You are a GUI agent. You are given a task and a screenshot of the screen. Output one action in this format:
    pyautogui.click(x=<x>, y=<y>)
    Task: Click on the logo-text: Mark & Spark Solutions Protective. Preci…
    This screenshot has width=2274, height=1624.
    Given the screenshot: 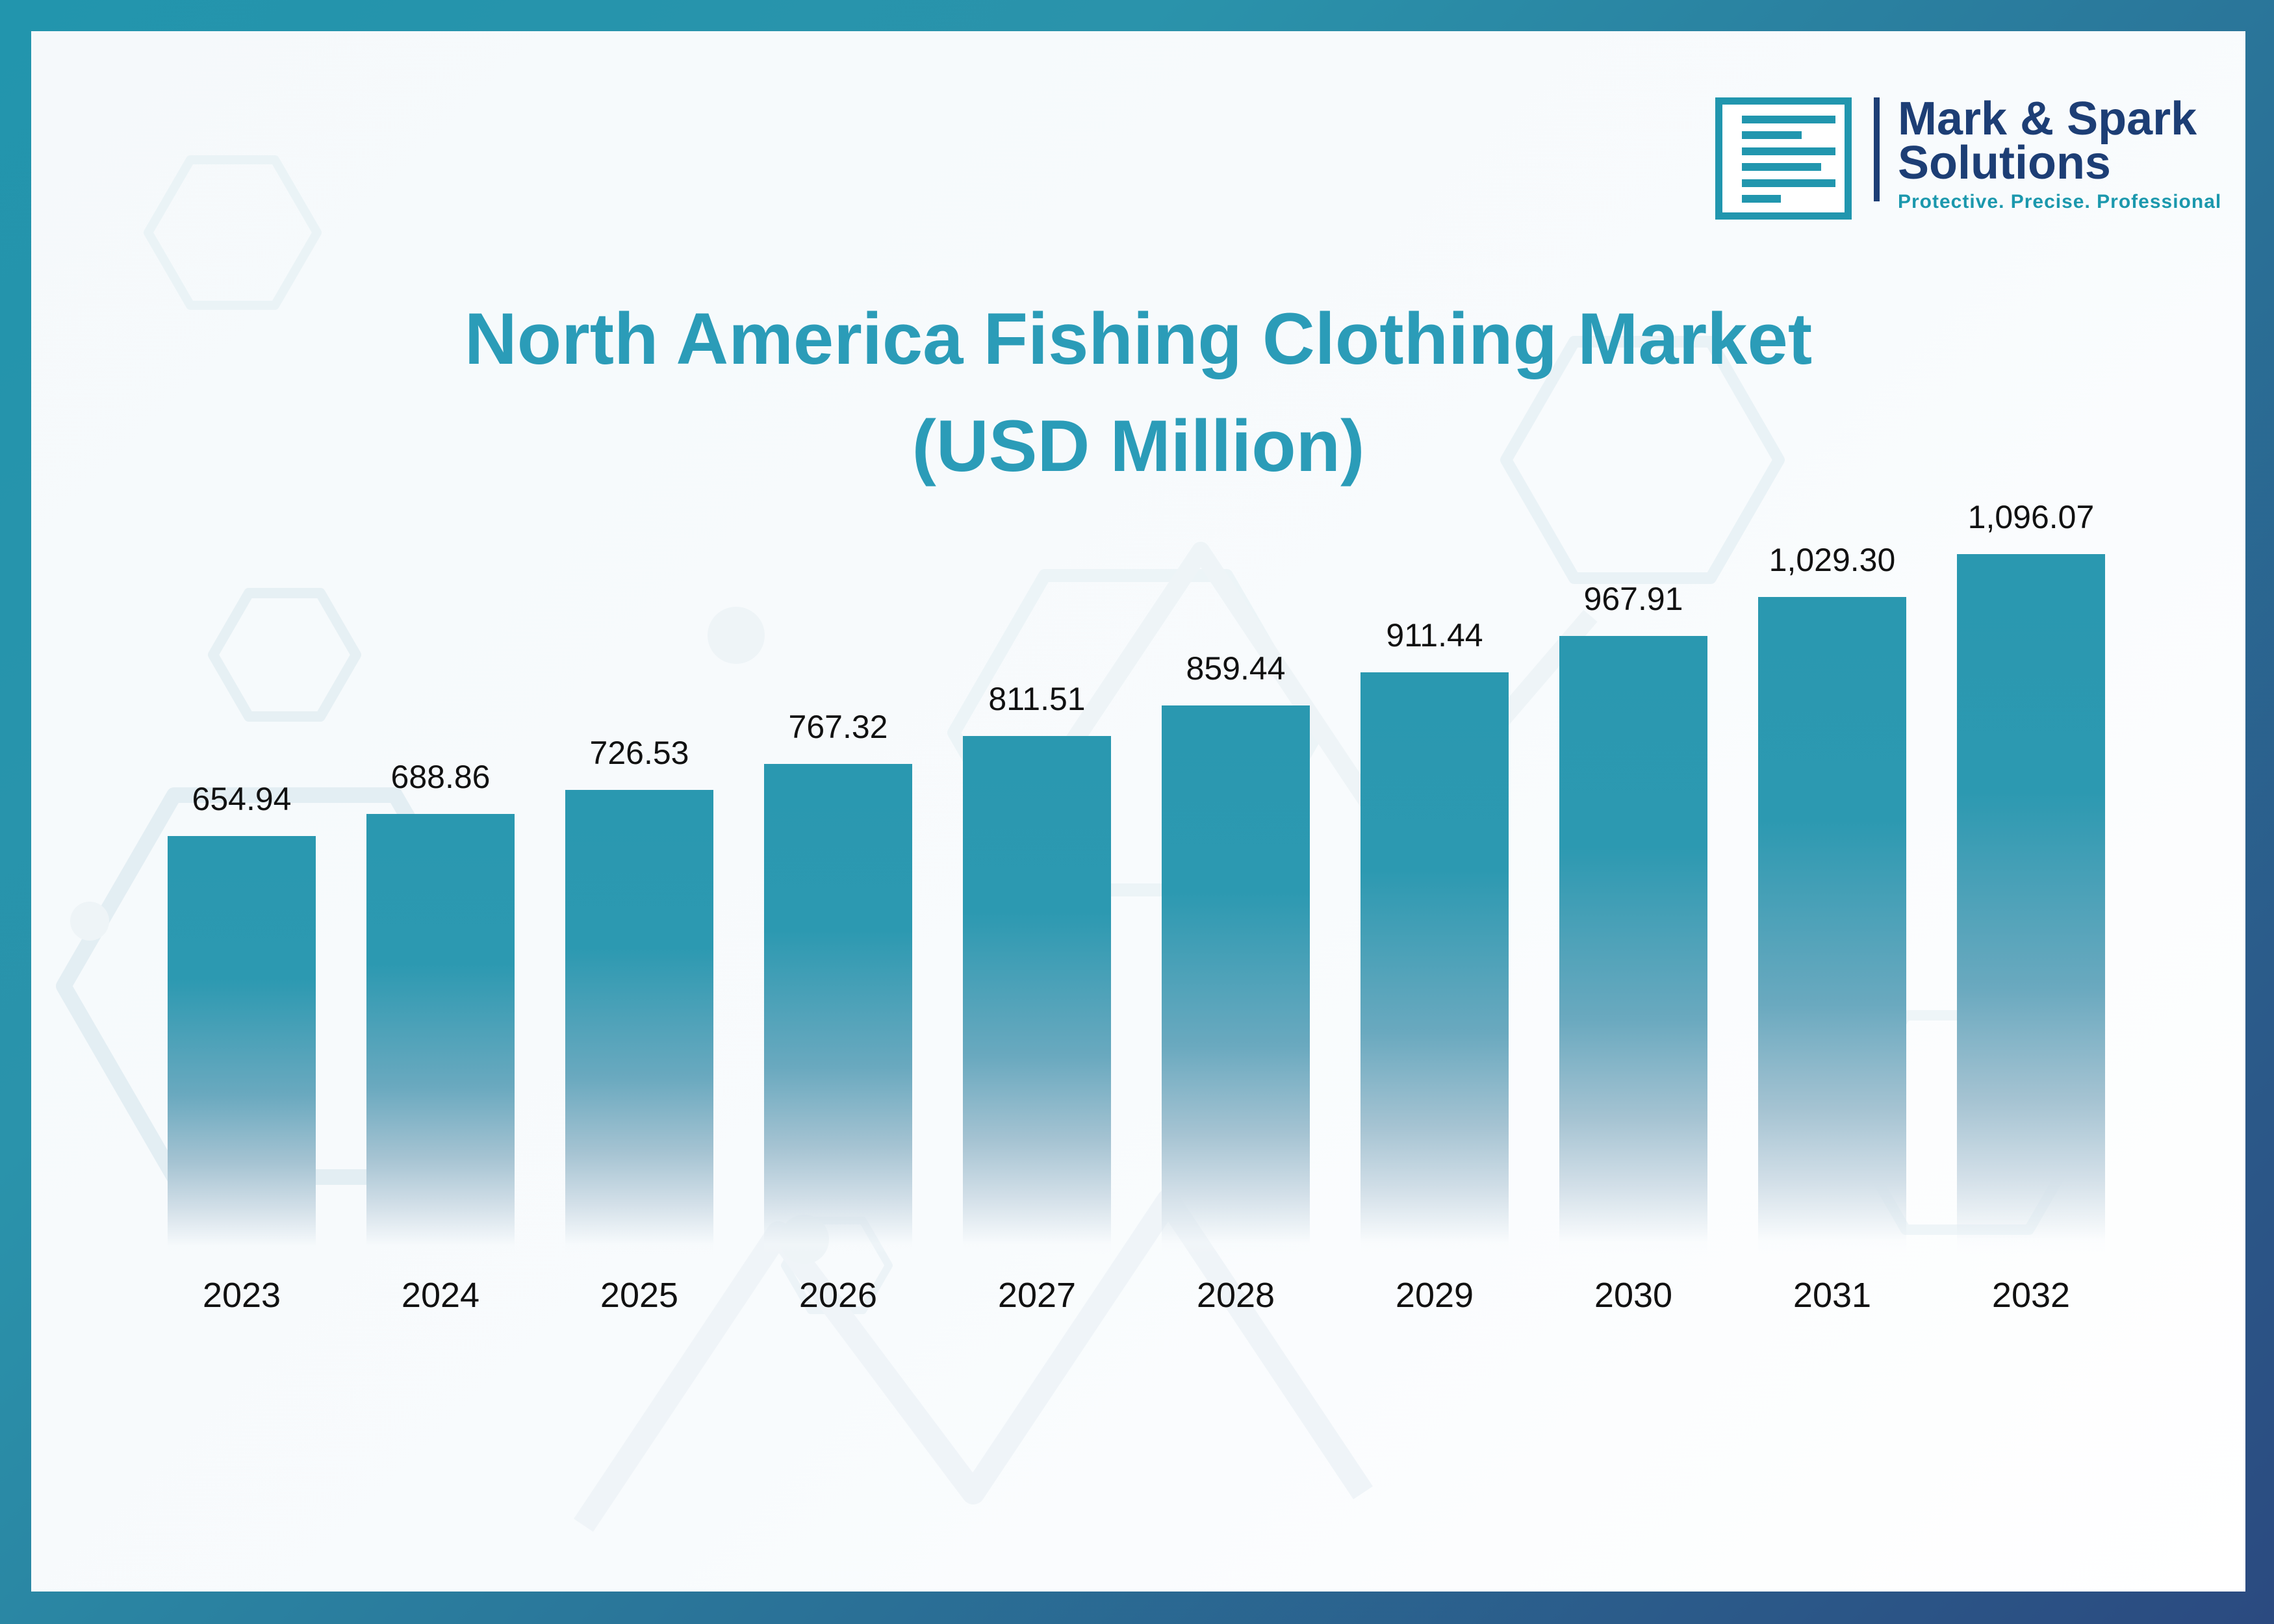 What is the action you would take?
    pyautogui.click(x=2059, y=152)
    